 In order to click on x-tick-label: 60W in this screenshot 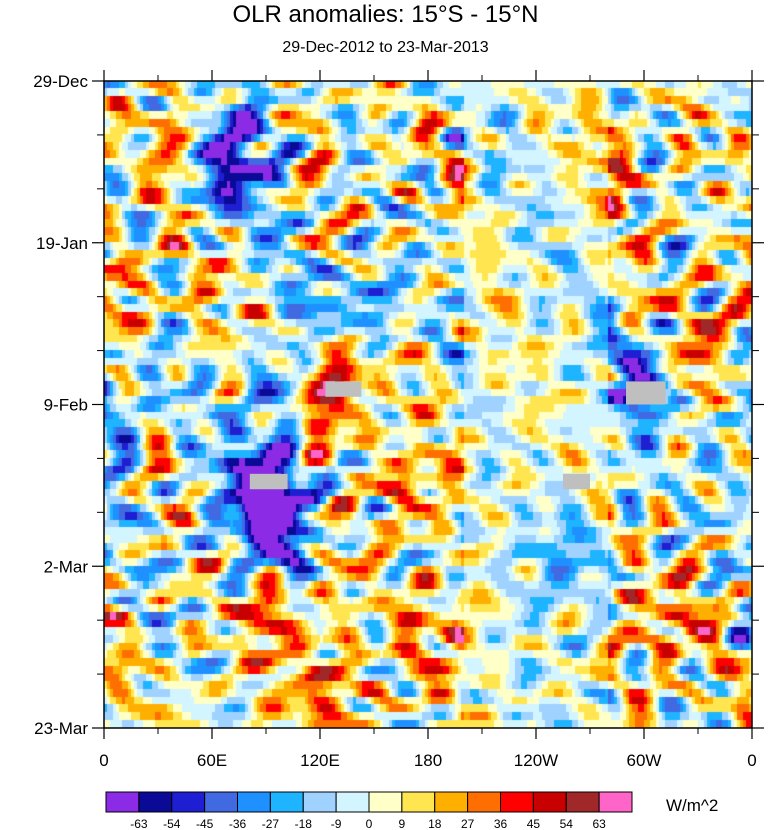, I will do `click(644, 760)`.